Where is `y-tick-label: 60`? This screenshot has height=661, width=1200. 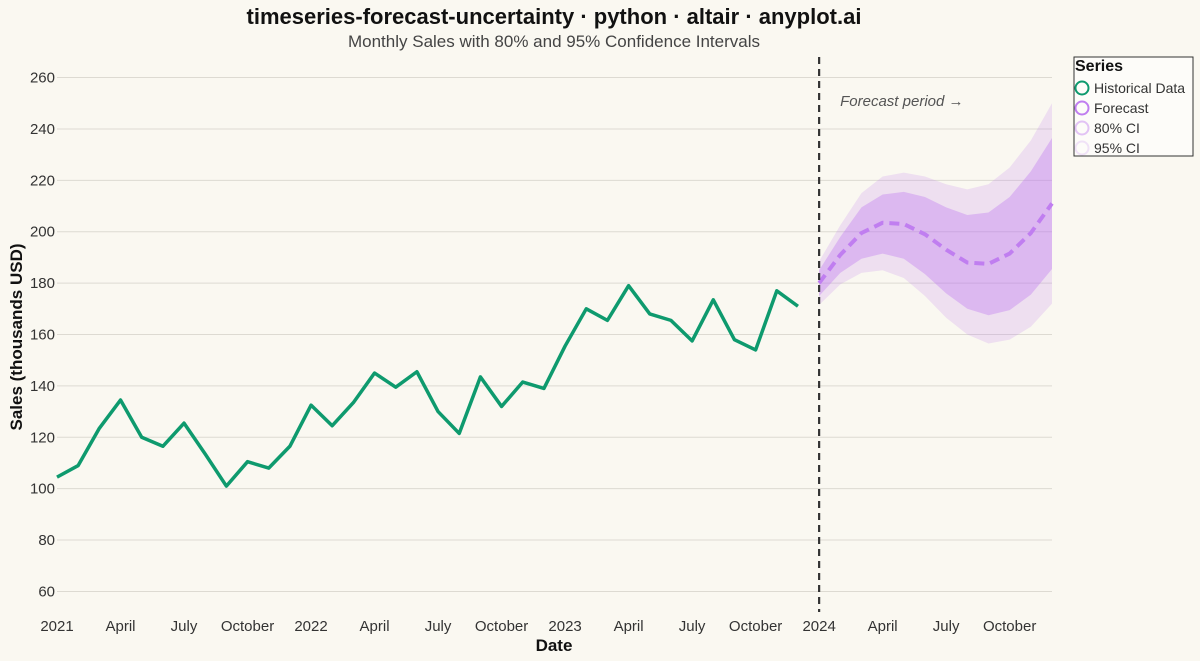 y-tick-label: 60 is located at coordinates (46, 591).